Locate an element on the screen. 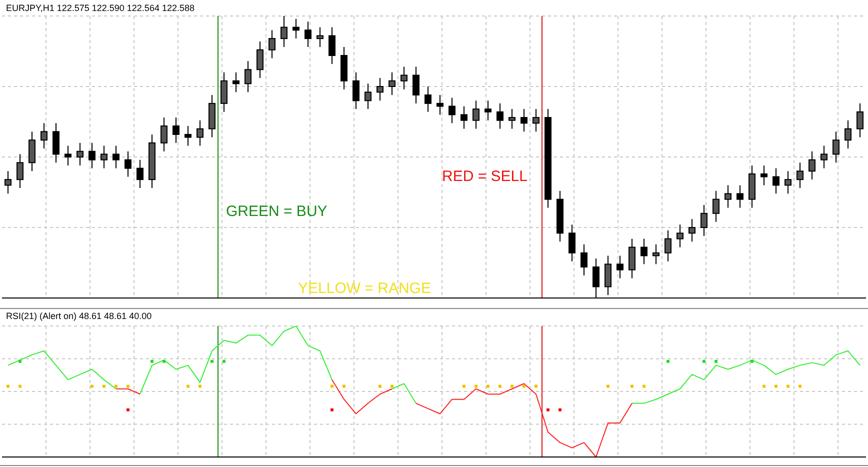  annotation: YELLOW = RANGE is located at coordinates (364, 288).